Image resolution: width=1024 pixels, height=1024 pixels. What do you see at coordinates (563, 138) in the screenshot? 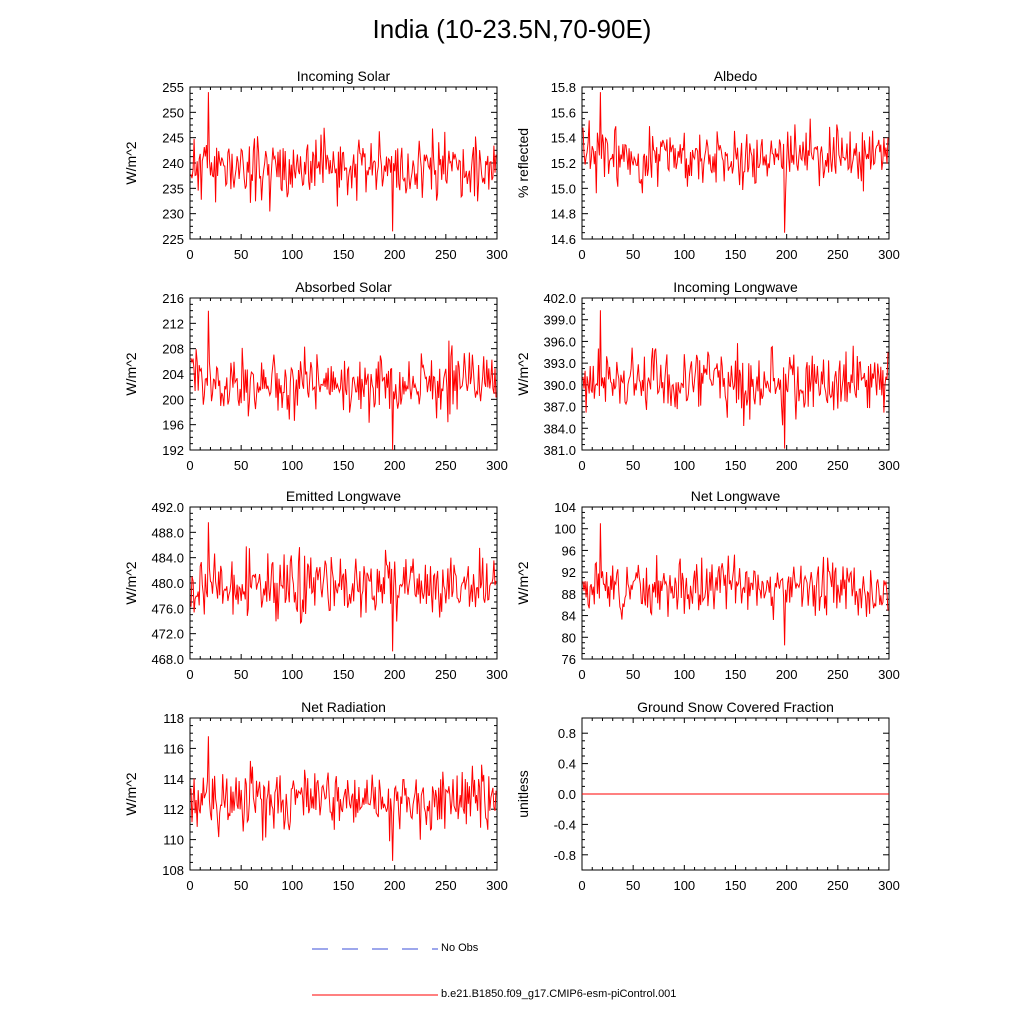
I see `y-tick-label: 15.4` at bounding box center [563, 138].